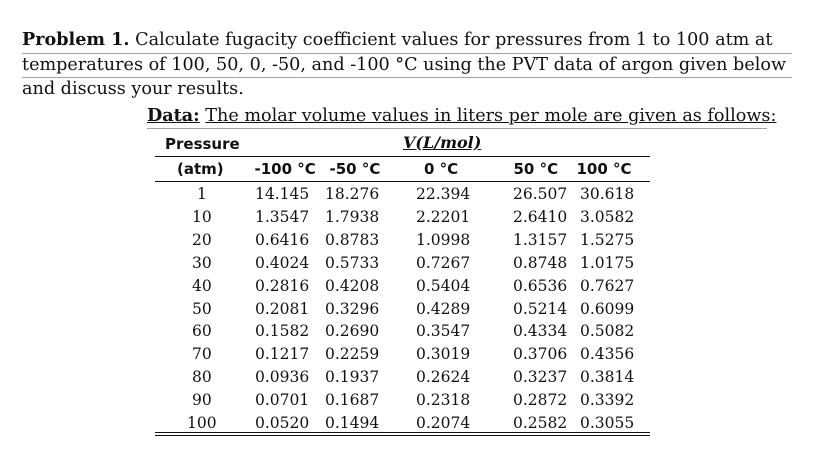  I want to click on volume-cell: 1.0175, so click(607, 263).